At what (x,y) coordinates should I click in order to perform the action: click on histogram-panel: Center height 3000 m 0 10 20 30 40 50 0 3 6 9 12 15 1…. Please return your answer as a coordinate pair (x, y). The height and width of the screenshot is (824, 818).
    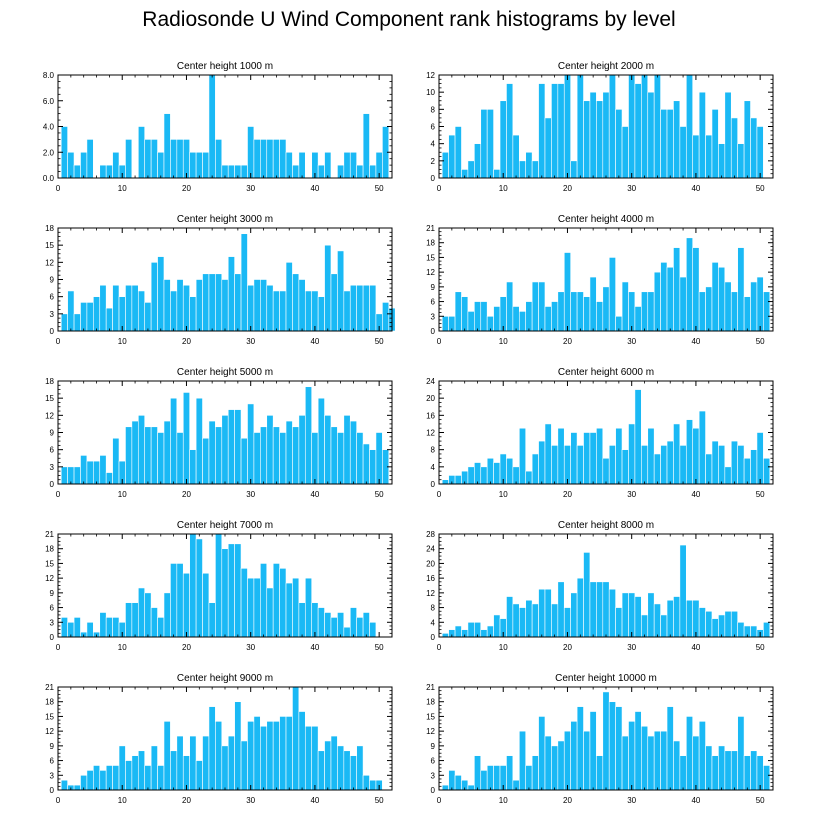
    Looking at the image, I should click on (220, 280).